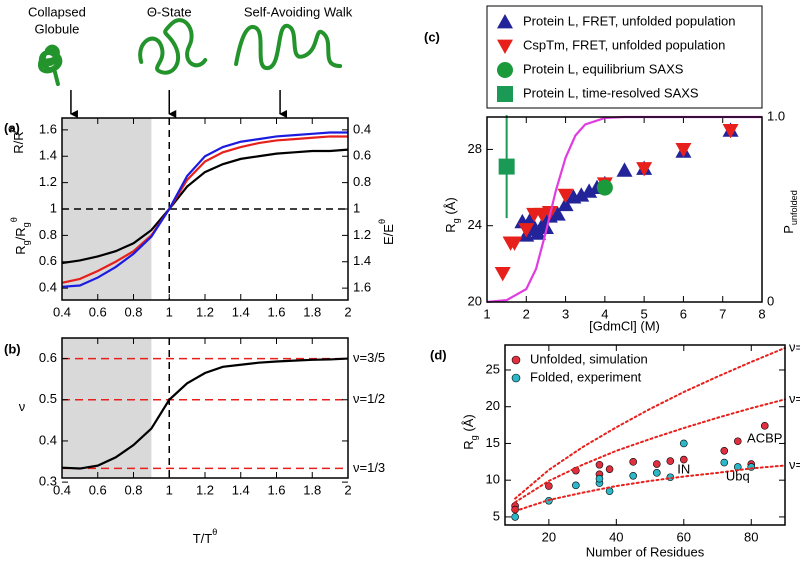 Image resolution: width=800 pixels, height=565 pixels. Describe the element at coordinates (107, 408) in the screenshot. I see `shaded-region` at that location.